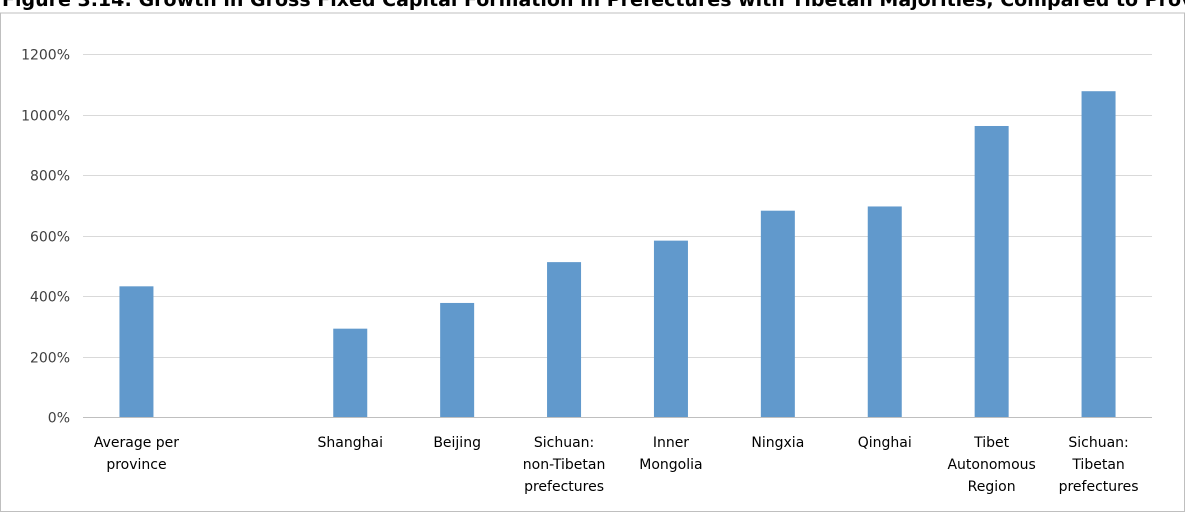 The width and height of the screenshot is (1185, 512). I want to click on x-tick-label: Average per, so click(136, 443).